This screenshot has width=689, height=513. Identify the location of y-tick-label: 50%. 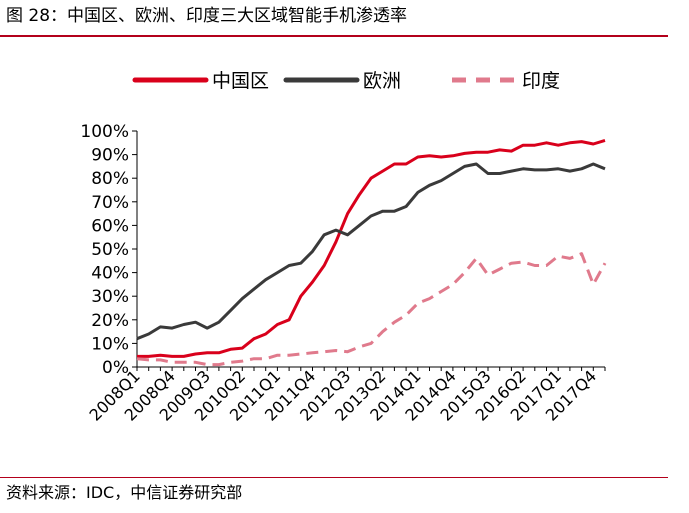
(110, 250).